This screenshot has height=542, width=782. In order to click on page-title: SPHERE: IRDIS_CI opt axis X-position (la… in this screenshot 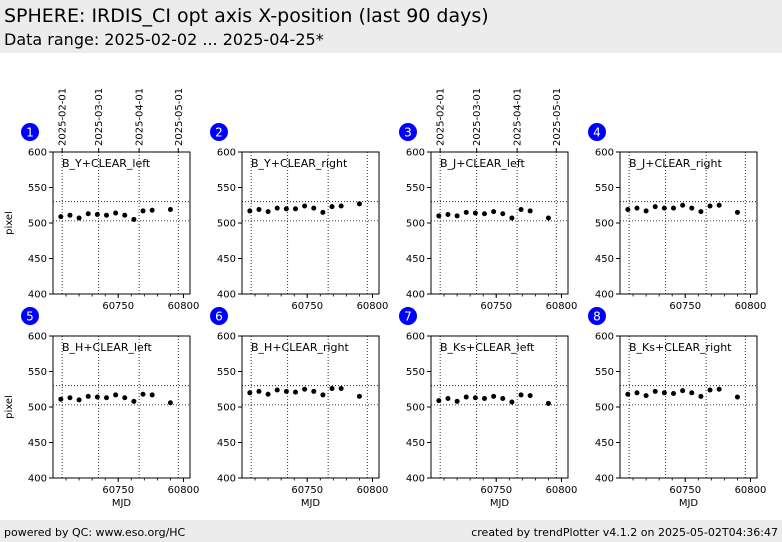, I will do `click(246, 16)`.